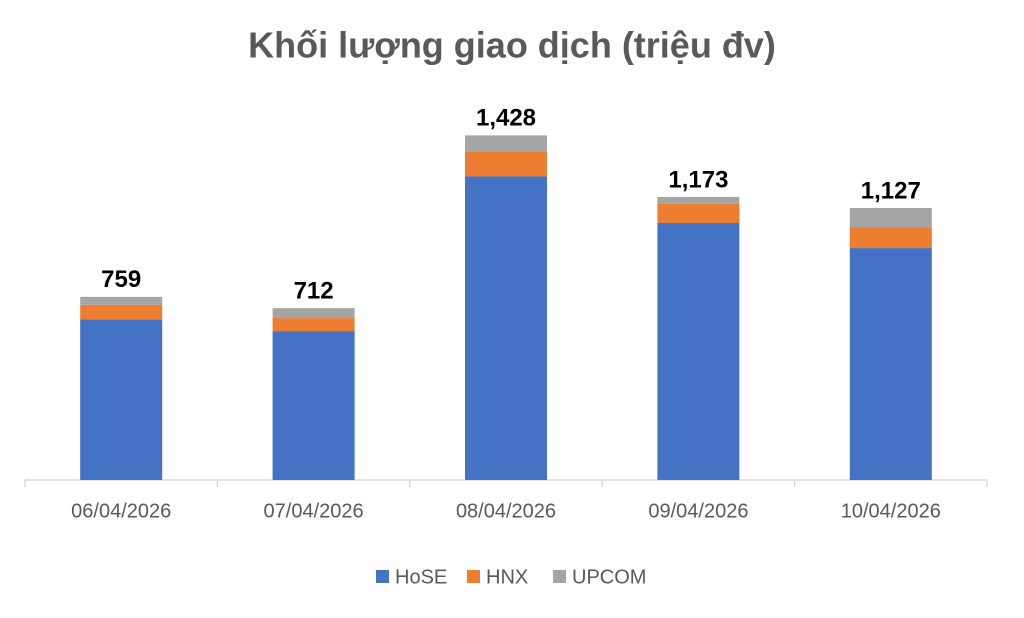 This screenshot has height=618, width=1024. Describe the element at coordinates (121, 279) in the screenshot. I see `total-label: 759` at that location.